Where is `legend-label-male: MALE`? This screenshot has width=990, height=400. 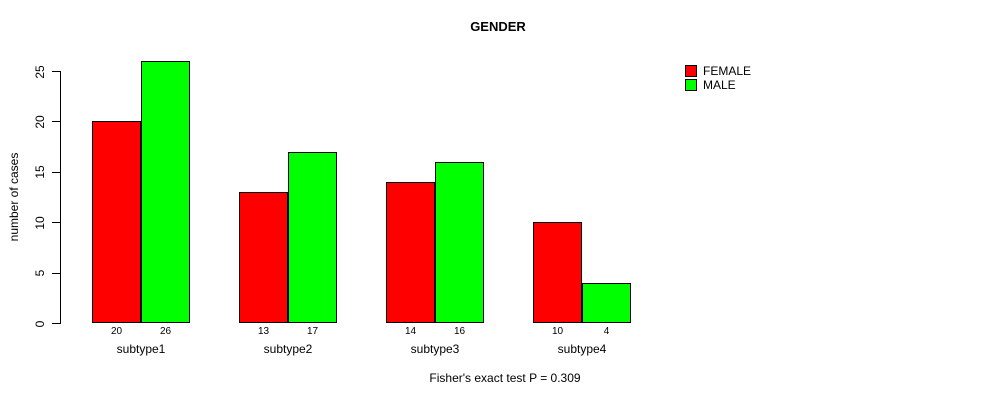 legend-label-male: MALE is located at coordinates (719, 85).